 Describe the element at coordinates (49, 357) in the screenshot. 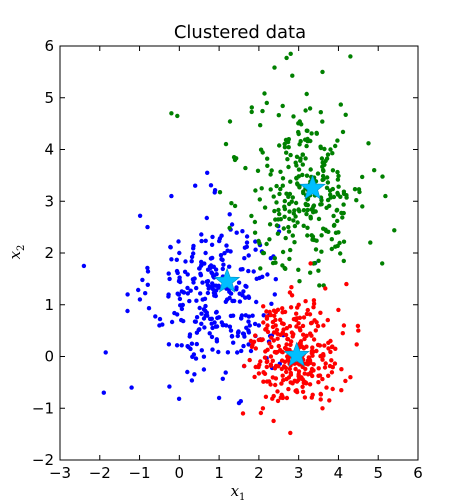

I see `y-tick-label: 0` at that location.